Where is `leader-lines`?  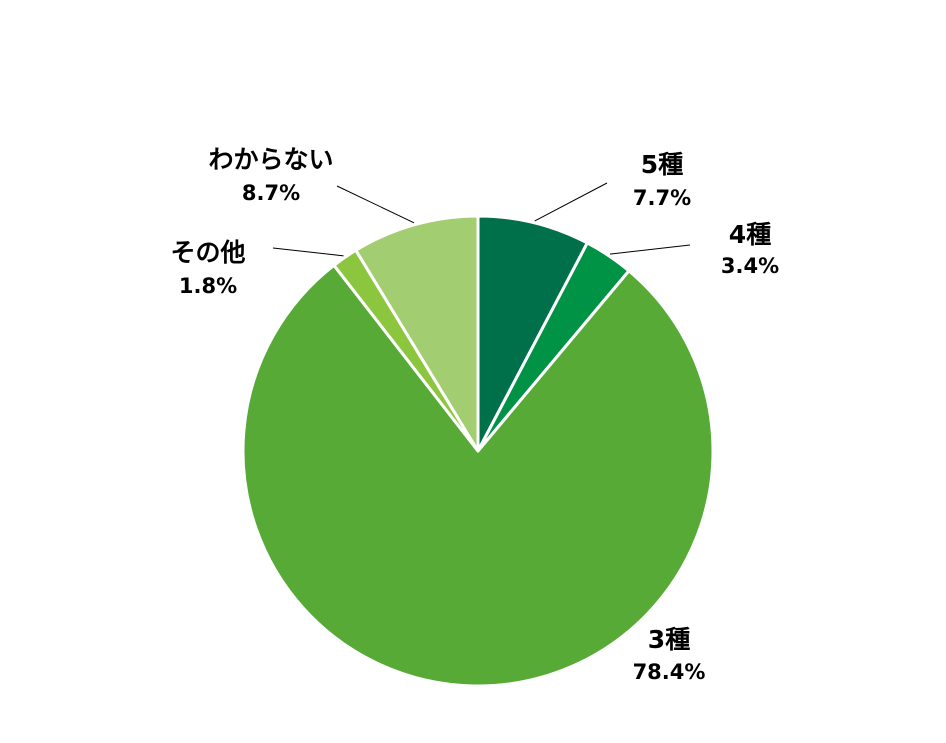 leader-lines is located at coordinates (481, 219).